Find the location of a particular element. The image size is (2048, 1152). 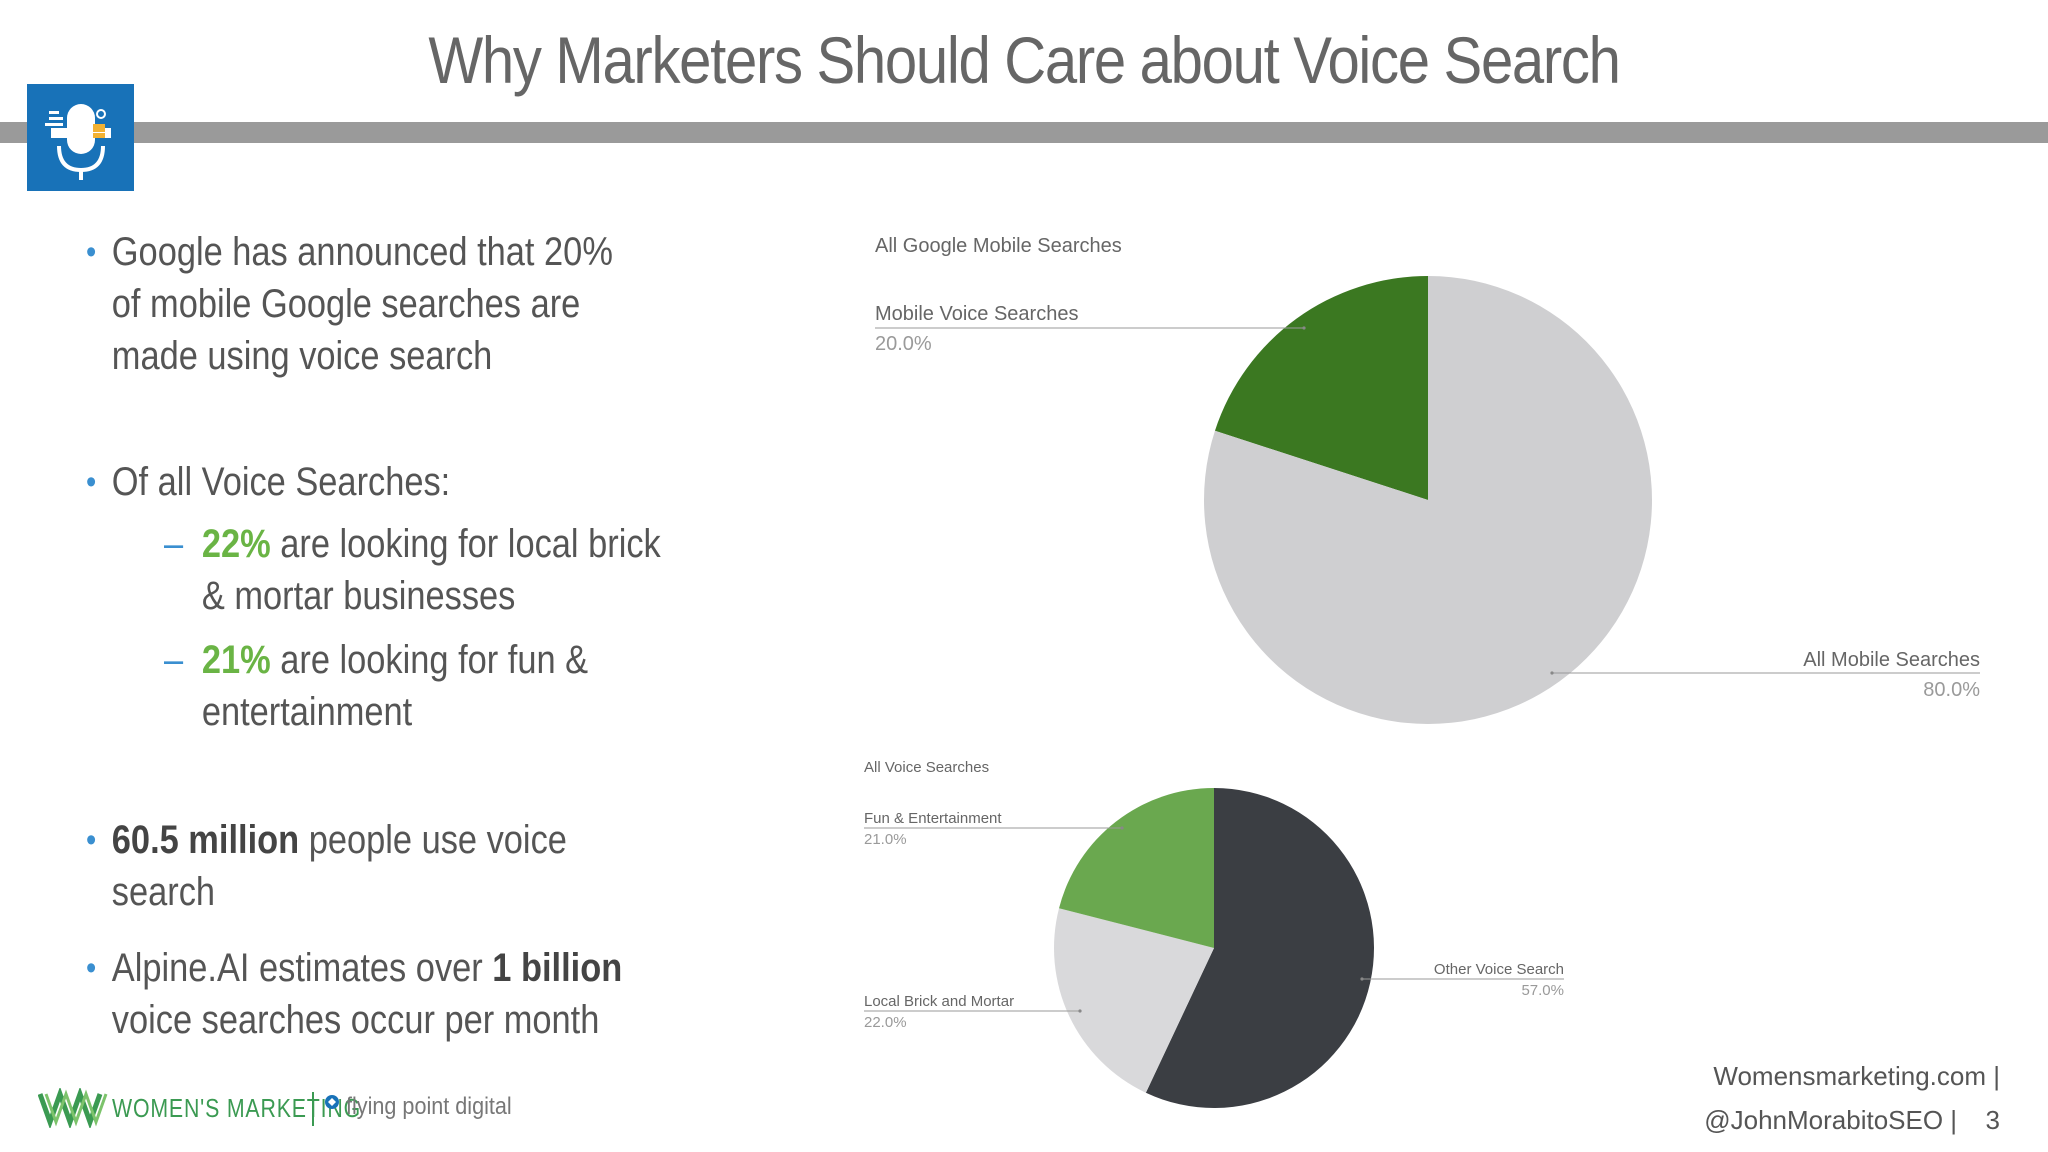

footer-site: Womensmarketing.com | is located at coordinates (1856, 1076).